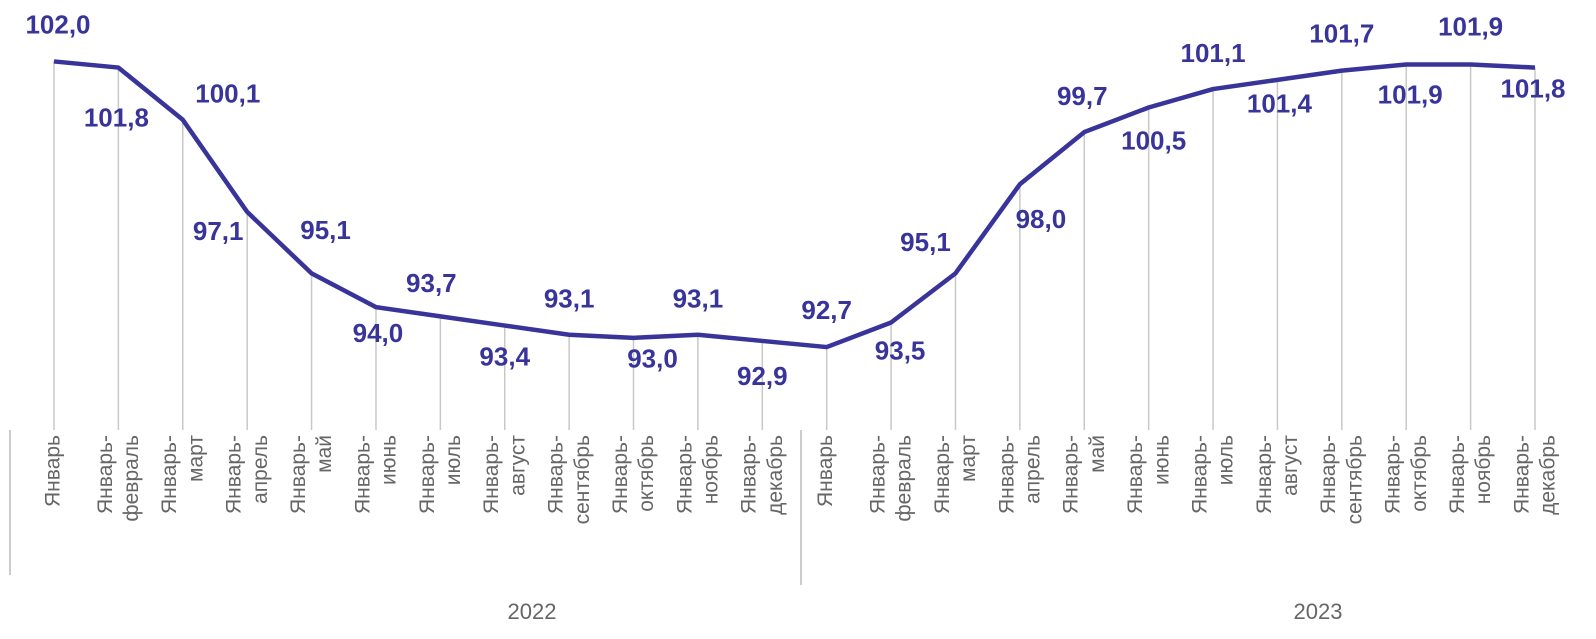  What do you see at coordinates (378, 333) in the screenshot?
I see `data-label: 94,0` at bounding box center [378, 333].